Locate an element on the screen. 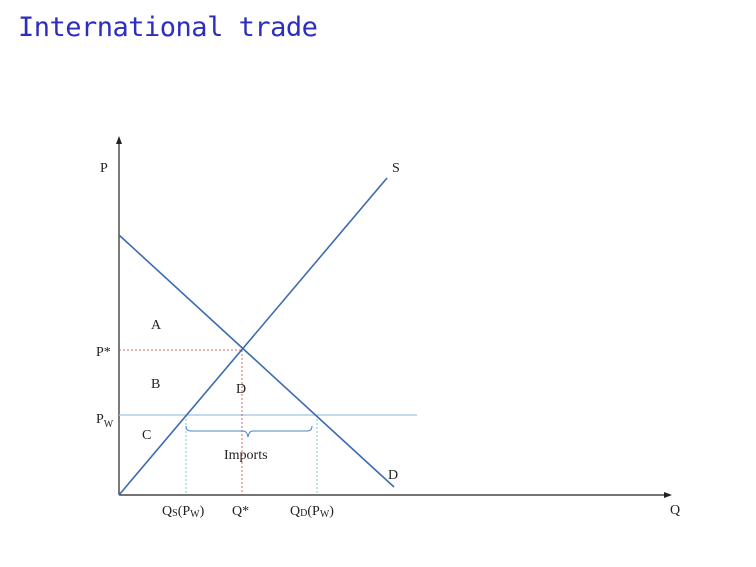 Image resolution: width=756 pixels, height=567 pixels. qd-paren-open: (P is located at coordinates (313, 511).